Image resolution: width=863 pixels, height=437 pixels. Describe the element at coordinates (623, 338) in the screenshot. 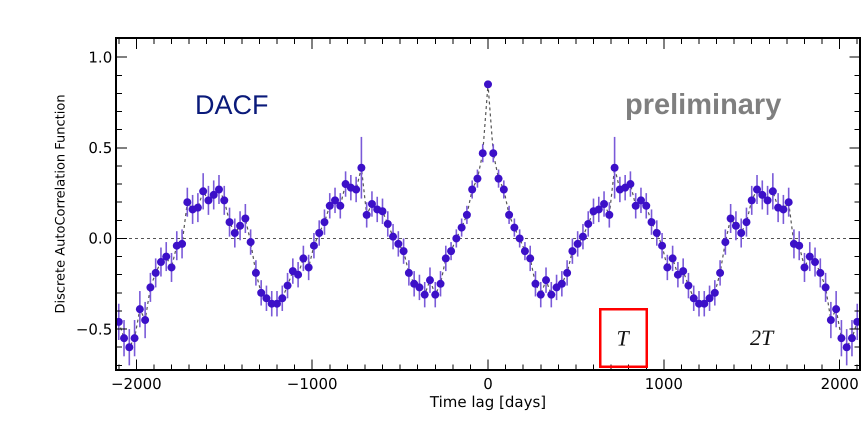

I see `annotation: T` at that location.